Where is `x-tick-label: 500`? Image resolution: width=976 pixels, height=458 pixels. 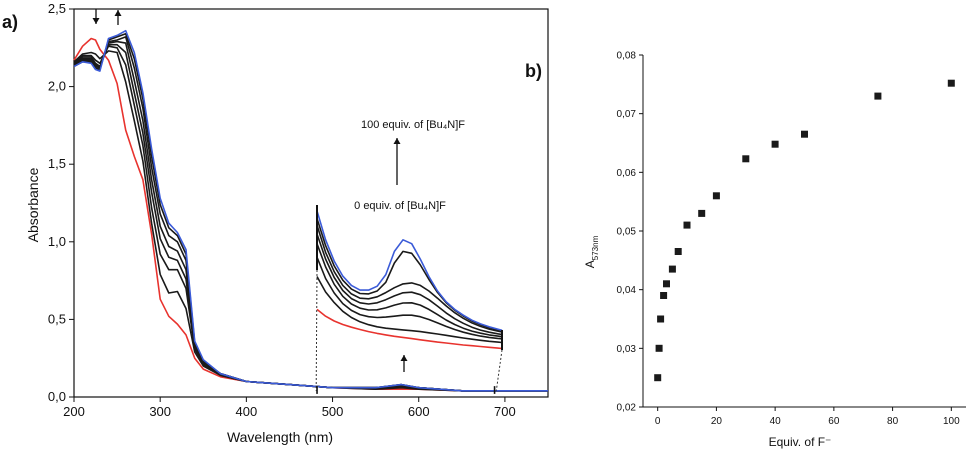
x-tick-label: 500 is located at coordinates (333, 411).